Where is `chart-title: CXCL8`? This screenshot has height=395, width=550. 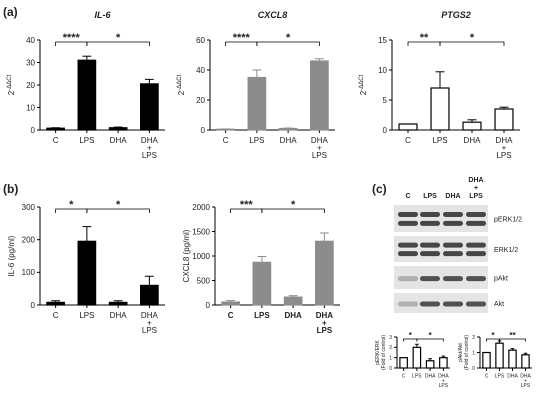
chart-title: CXCL8 is located at coordinates (273, 15).